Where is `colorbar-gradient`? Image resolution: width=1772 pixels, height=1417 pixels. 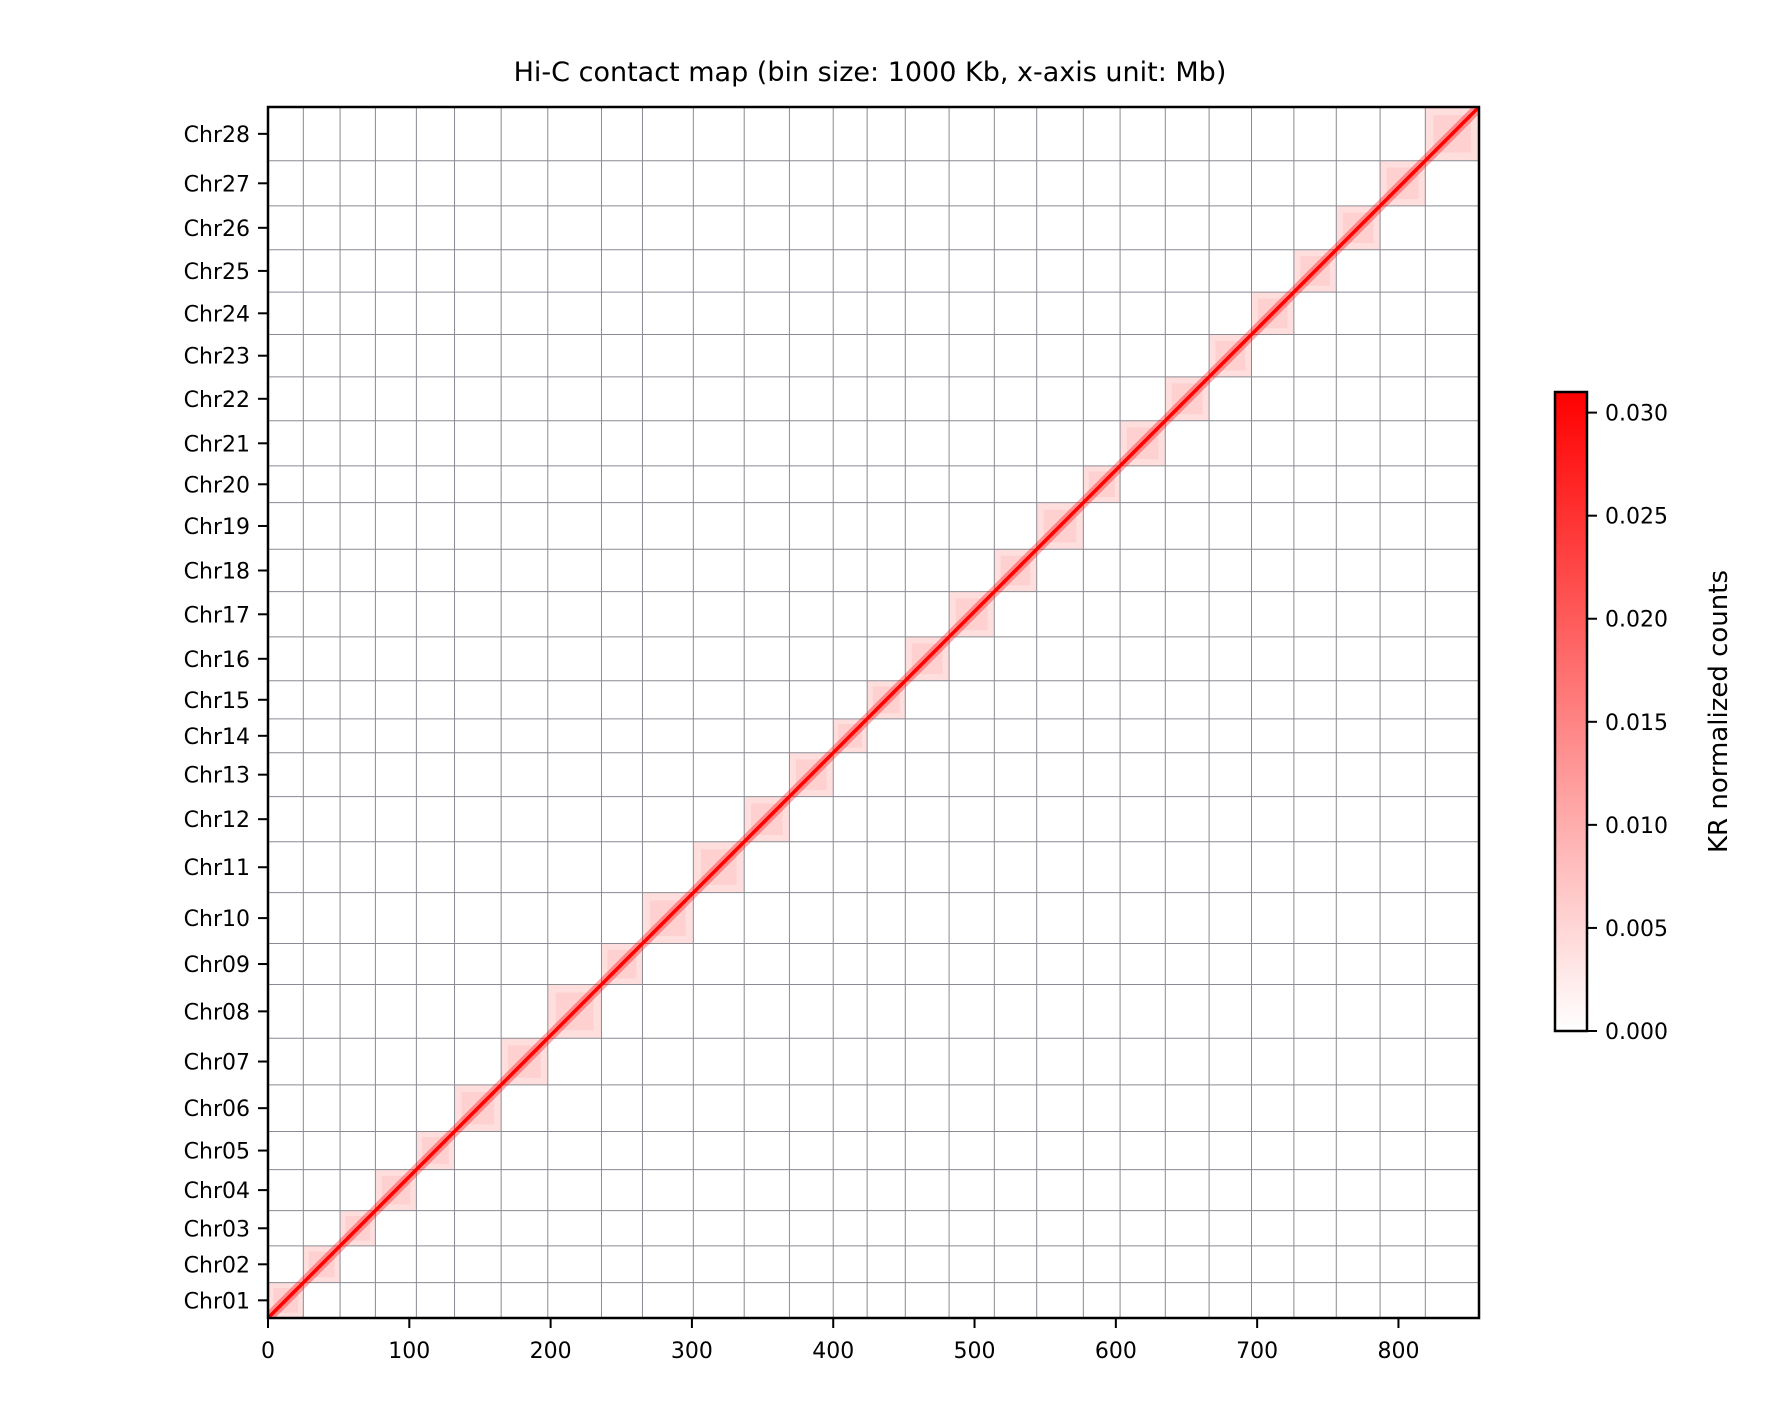
colorbar-gradient is located at coordinates (1571, 711).